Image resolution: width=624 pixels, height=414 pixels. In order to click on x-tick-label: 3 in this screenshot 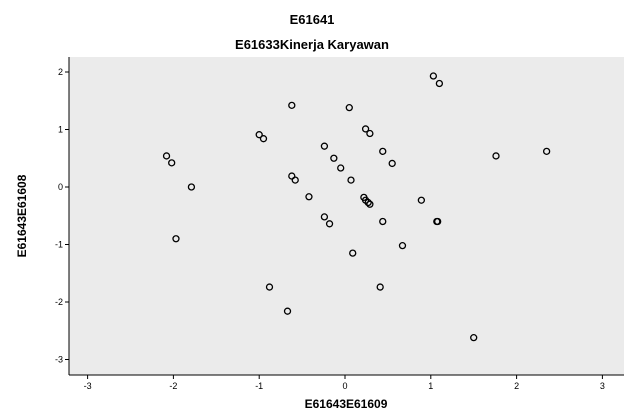, I will do `click(602, 386)`.